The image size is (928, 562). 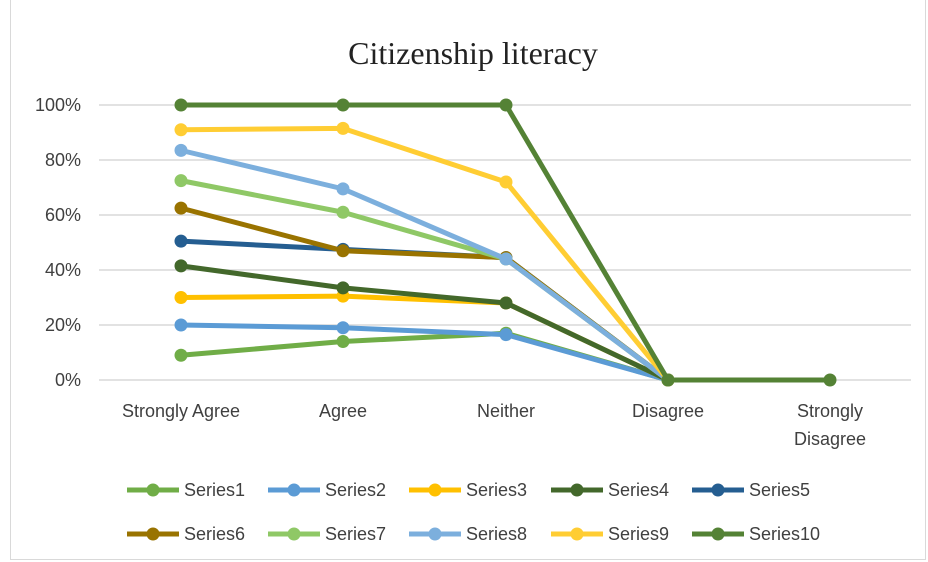 I want to click on legend-entry: Series3, so click(x=468, y=490).